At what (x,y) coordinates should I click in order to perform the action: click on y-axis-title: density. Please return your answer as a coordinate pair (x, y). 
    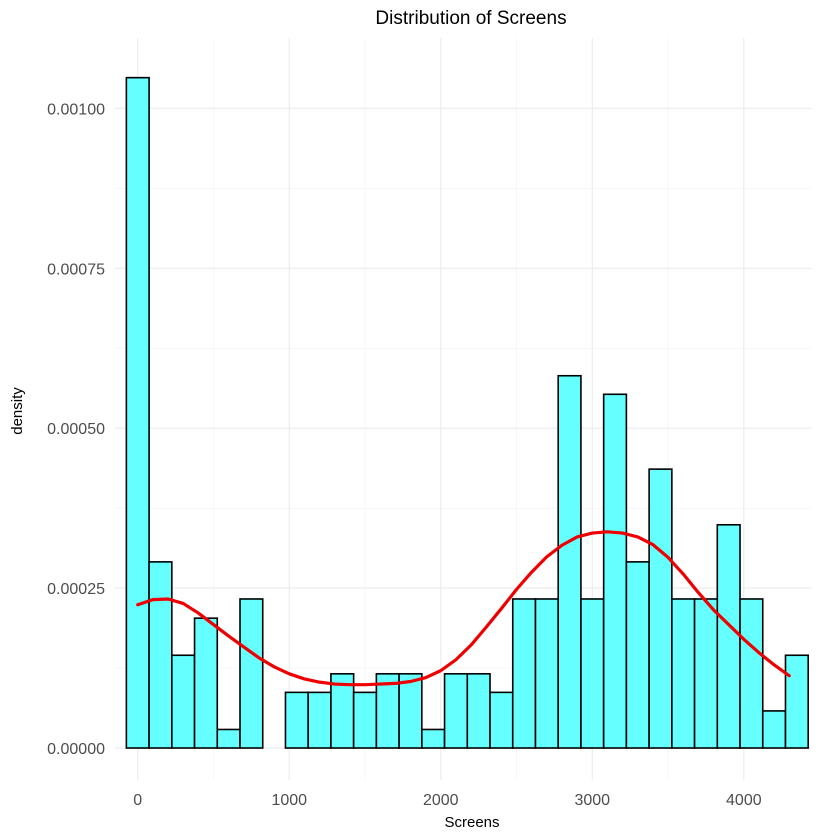
    Looking at the image, I should click on (17, 411).